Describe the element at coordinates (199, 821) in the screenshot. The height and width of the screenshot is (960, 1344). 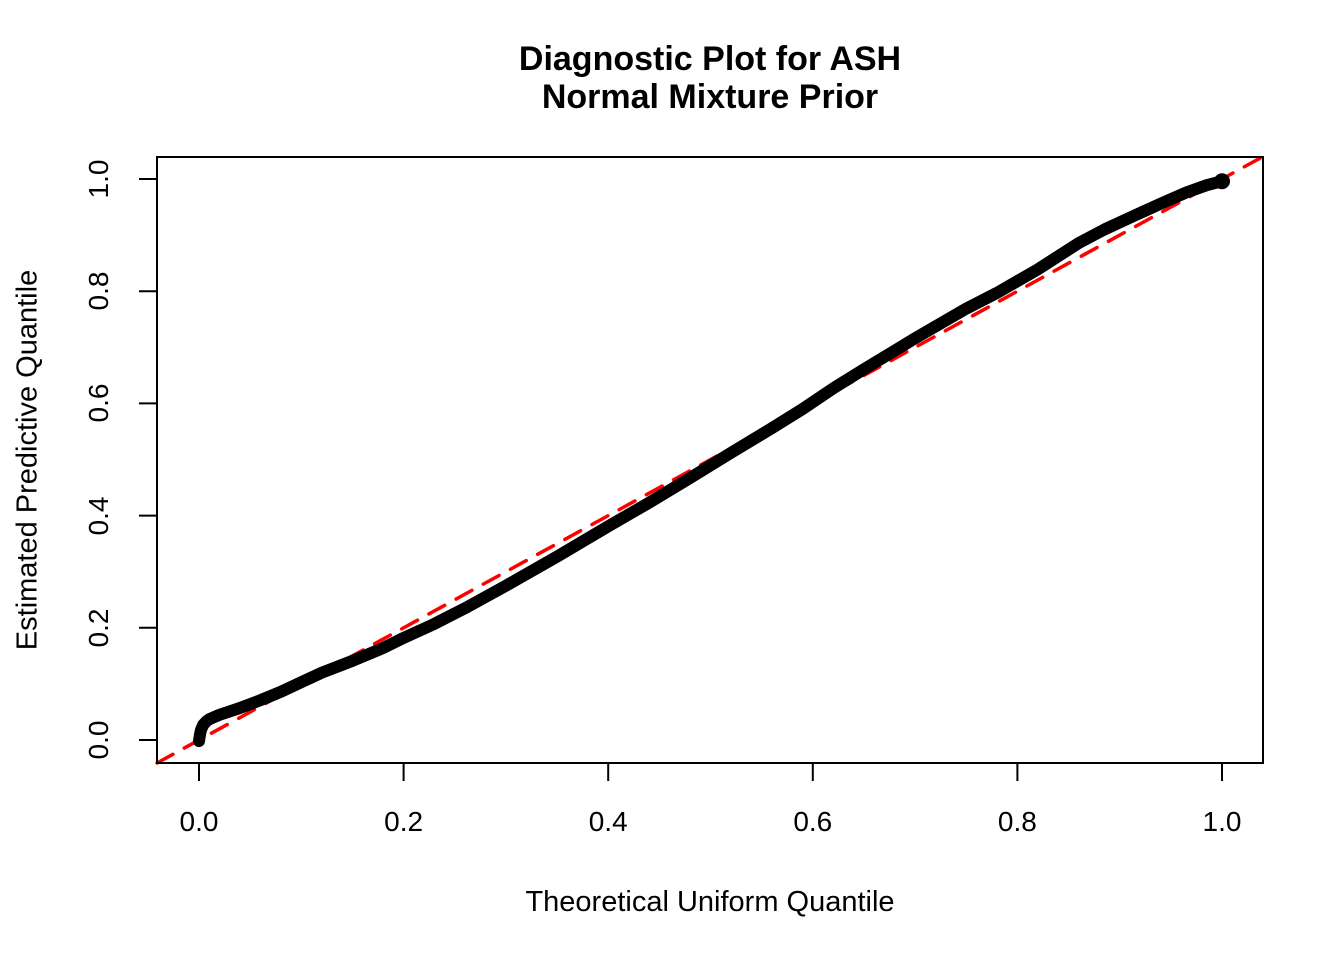
I see `x-tick-label: 0.0` at that location.